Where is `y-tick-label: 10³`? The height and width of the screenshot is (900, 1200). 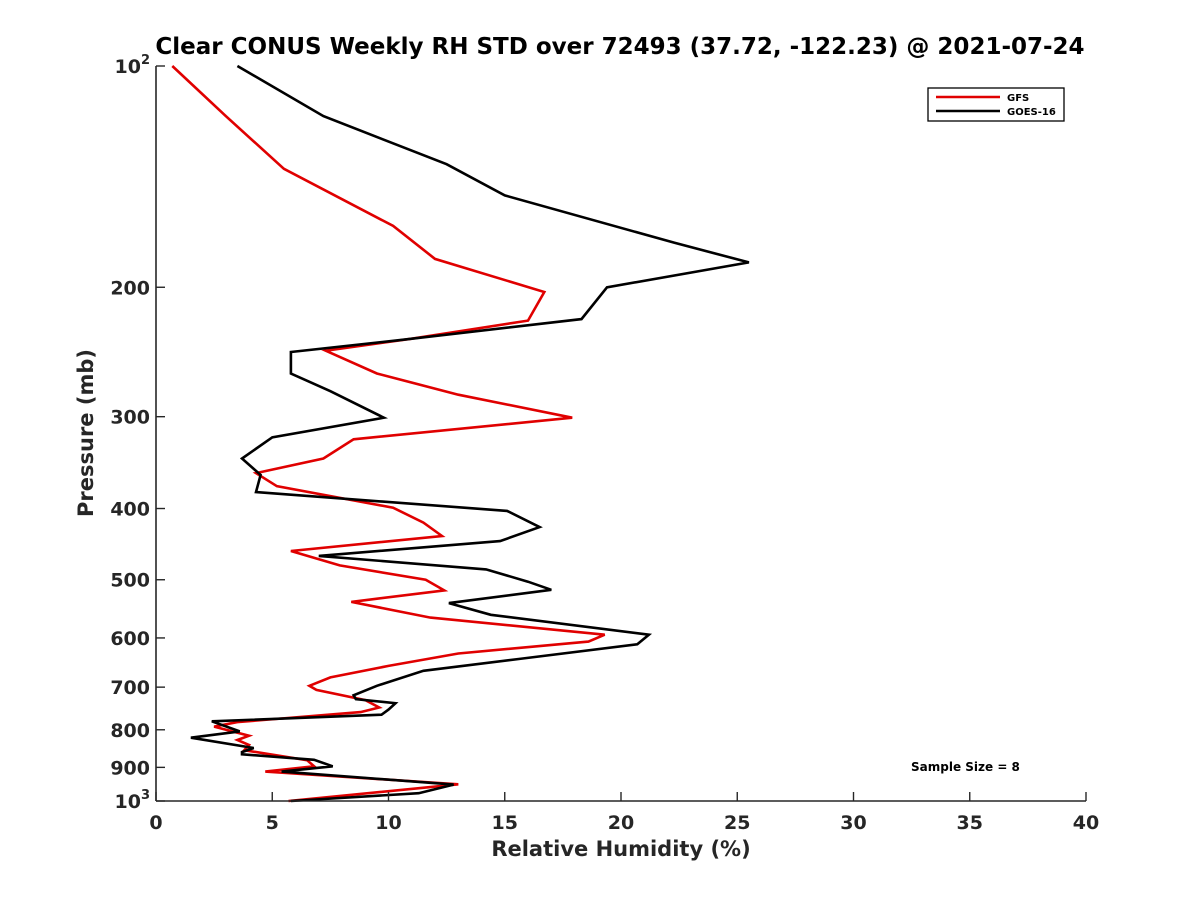 y-tick-label: 10³ is located at coordinates (133, 800).